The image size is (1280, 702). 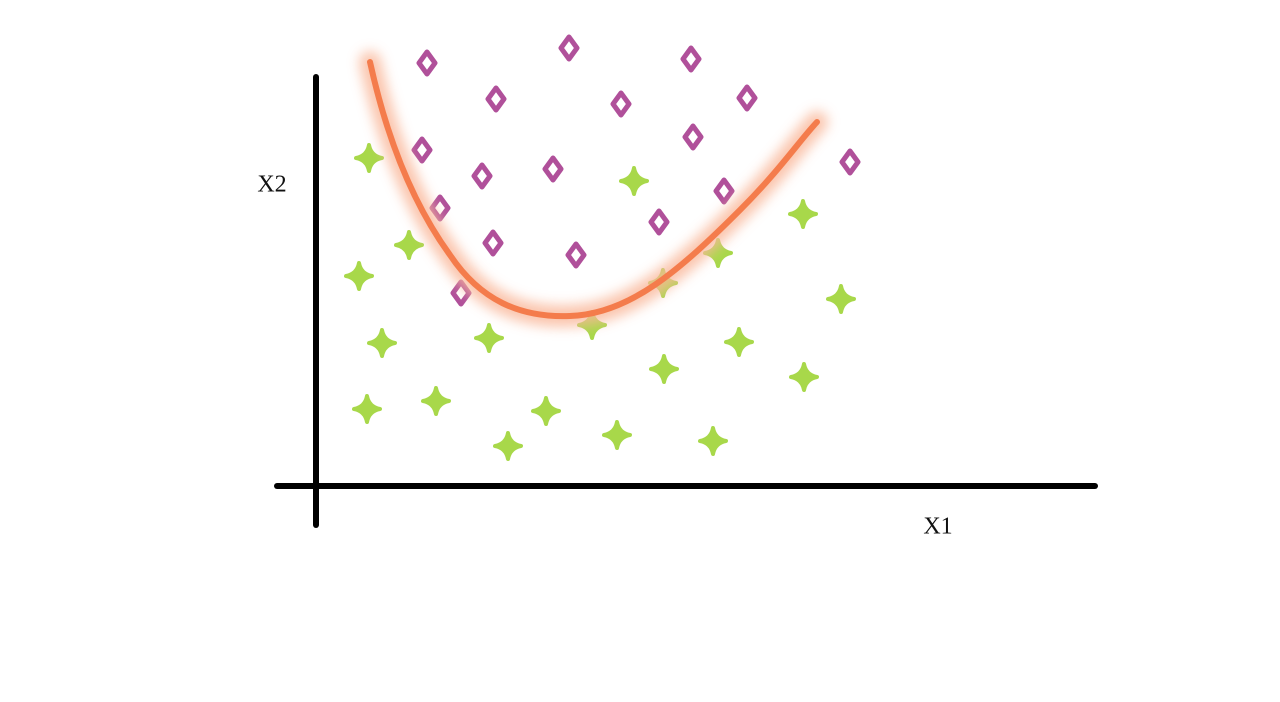 What do you see at coordinates (937, 527) in the screenshot?
I see `x-axis-label: X1` at bounding box center [937, 527].